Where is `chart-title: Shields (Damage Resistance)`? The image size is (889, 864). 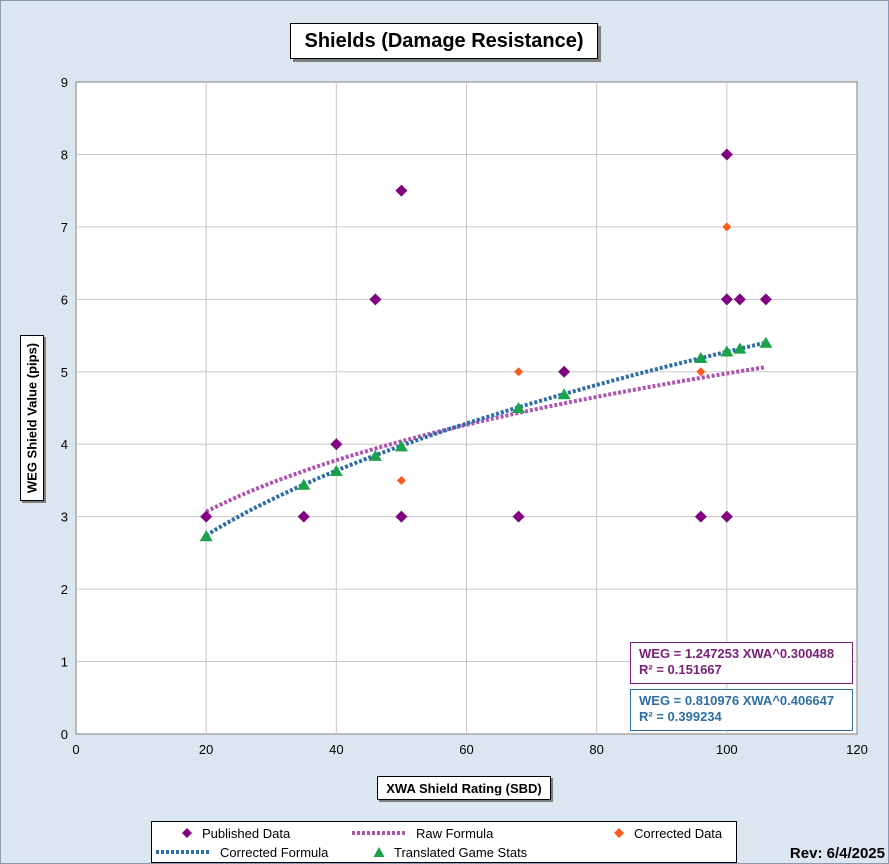
chart-title: Shields (Damage Resistance) is located at coordinates (444, 41).